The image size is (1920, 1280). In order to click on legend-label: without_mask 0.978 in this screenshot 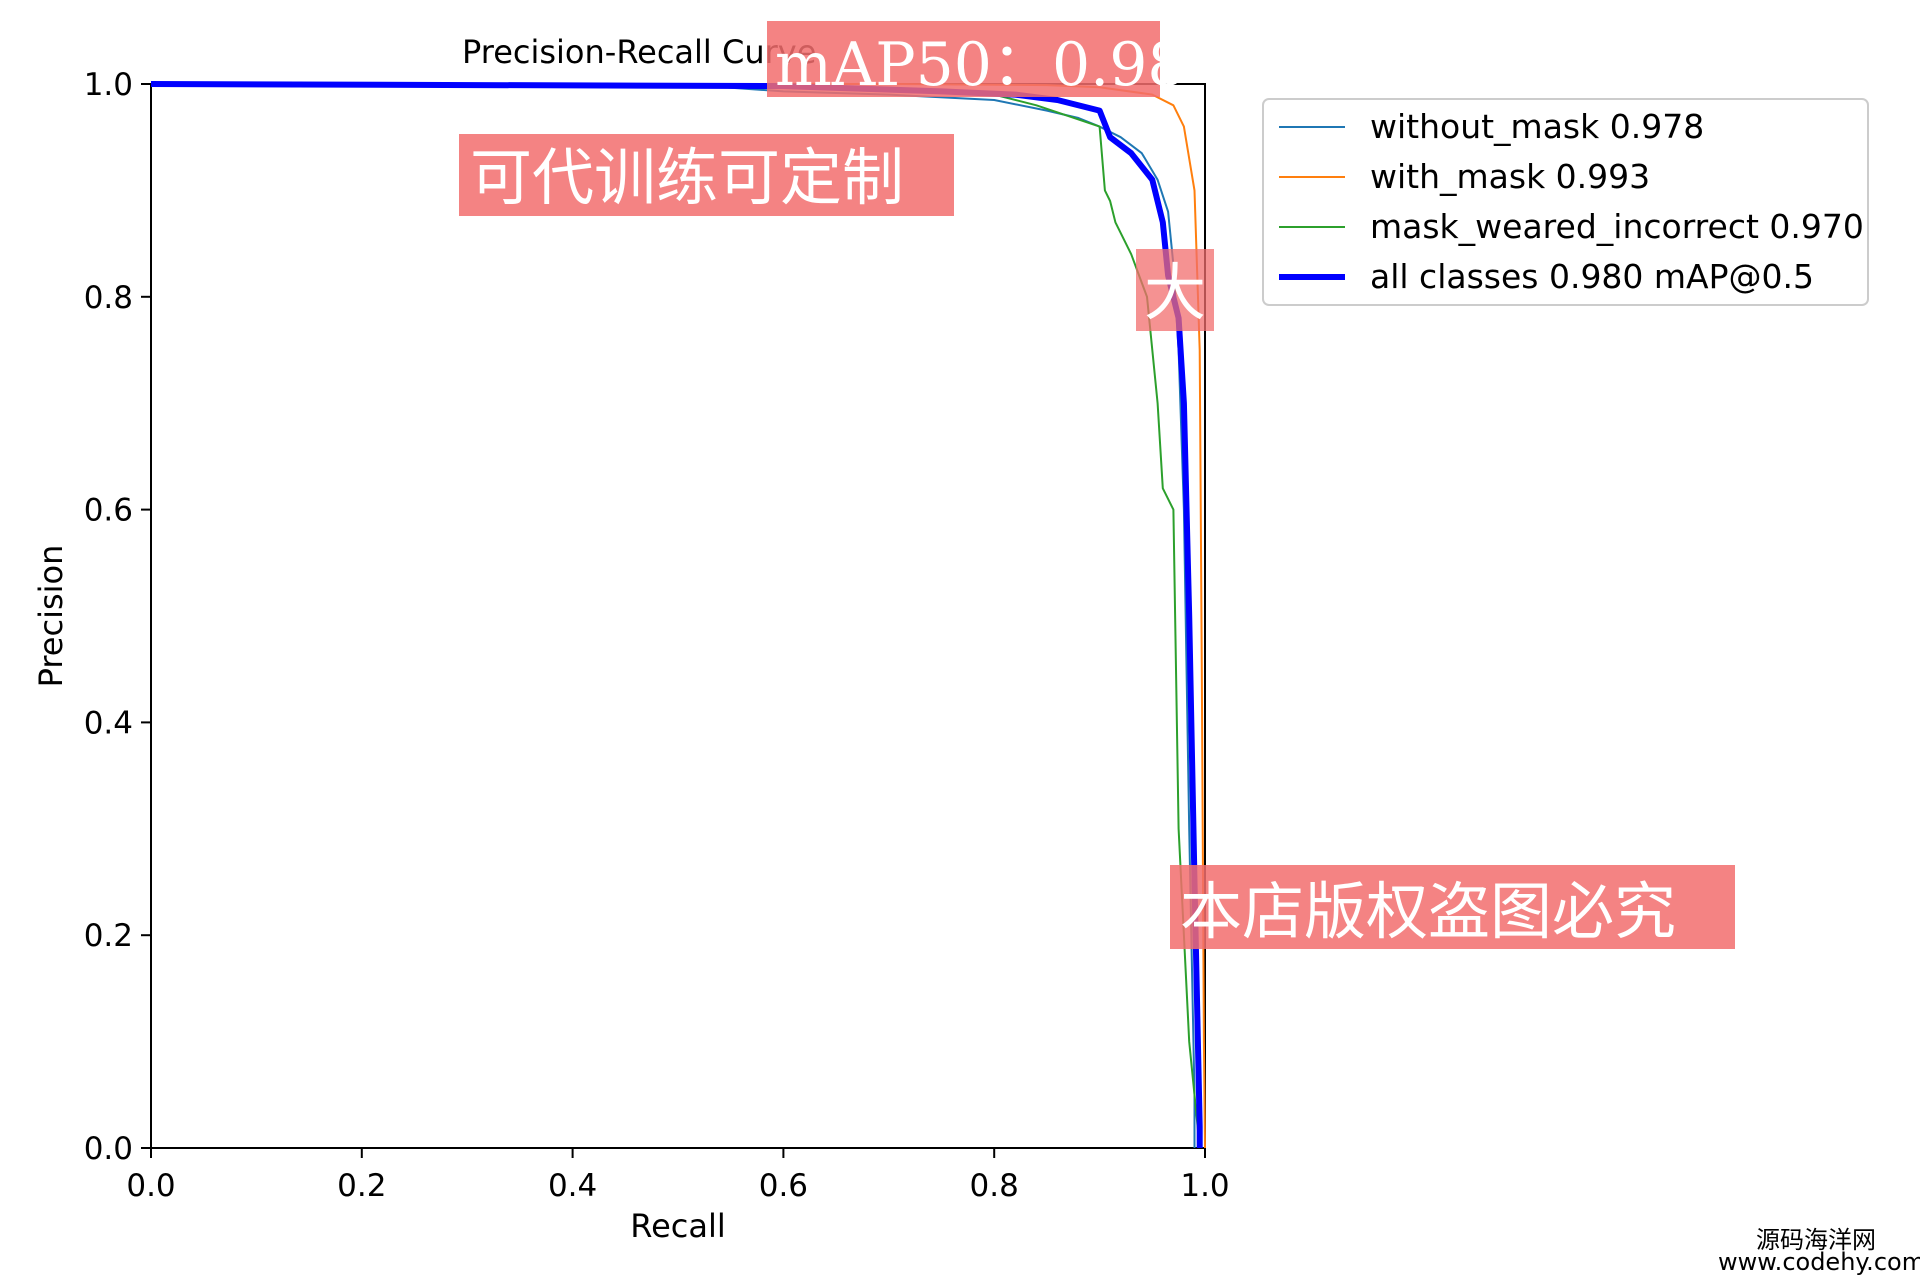, I will do `click(1537, 126)`.